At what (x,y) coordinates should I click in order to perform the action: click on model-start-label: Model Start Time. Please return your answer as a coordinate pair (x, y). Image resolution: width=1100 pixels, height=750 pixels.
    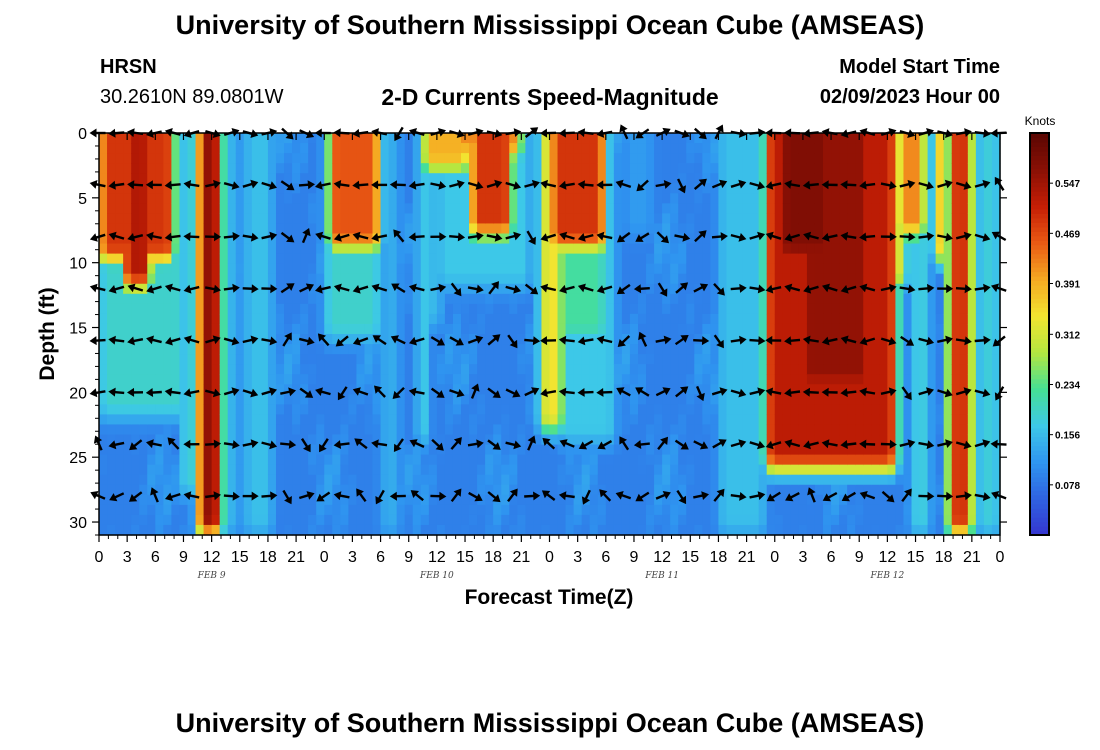
    Looking at the image, I should click on (919, 67).